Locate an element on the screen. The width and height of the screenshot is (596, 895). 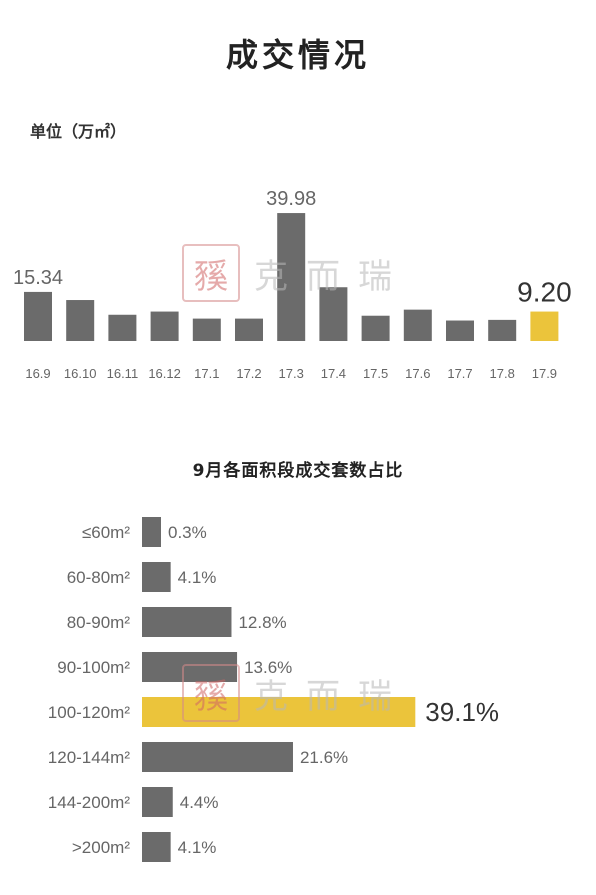
bar-16.10 is located at coordinates (80, 320).